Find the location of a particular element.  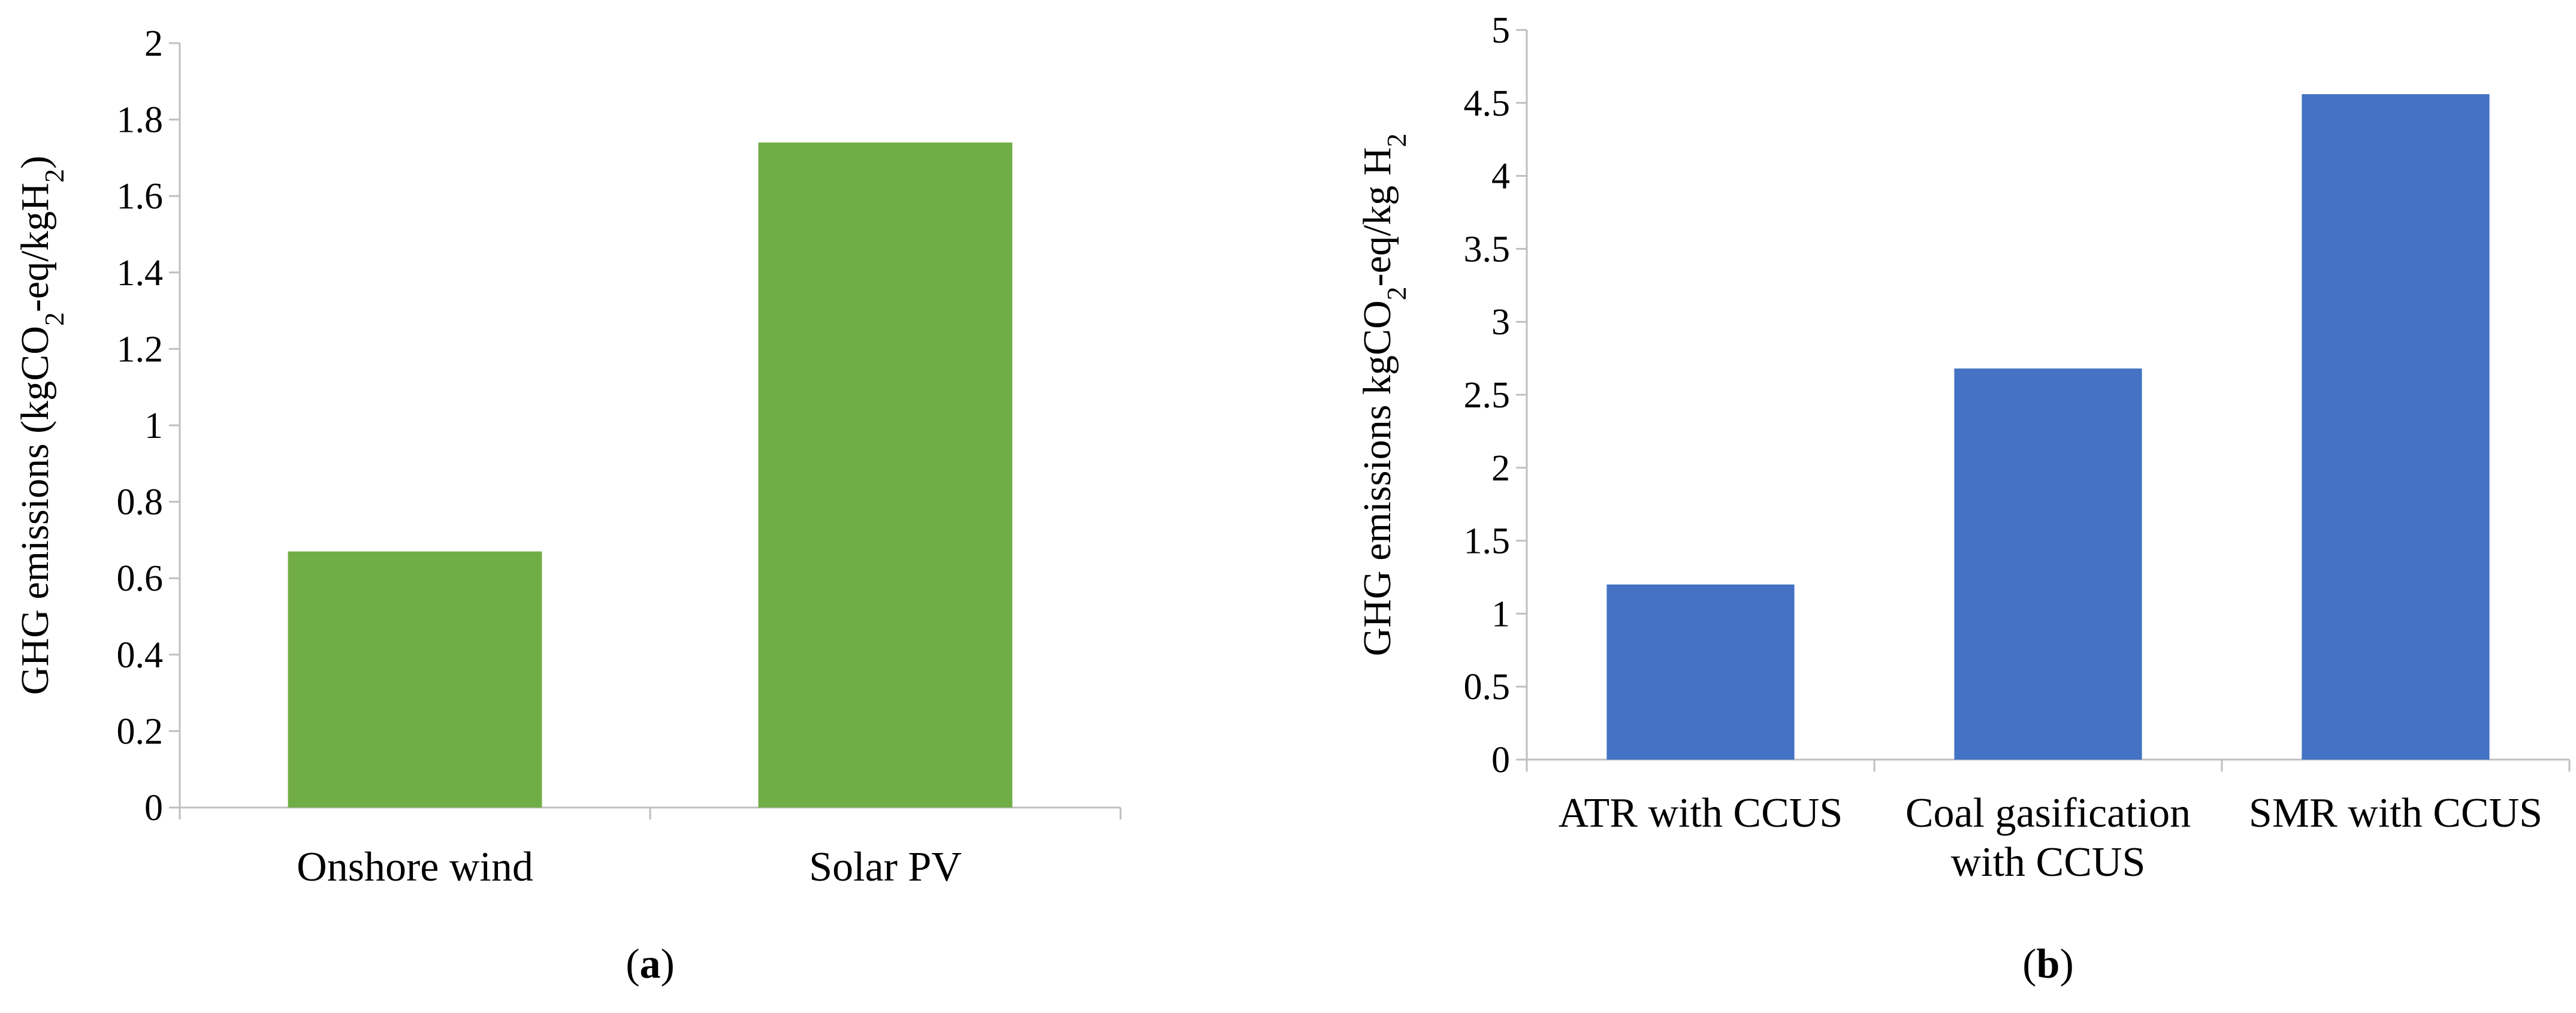

x-category-label: Solar PV is located at coordinates (886, 867).